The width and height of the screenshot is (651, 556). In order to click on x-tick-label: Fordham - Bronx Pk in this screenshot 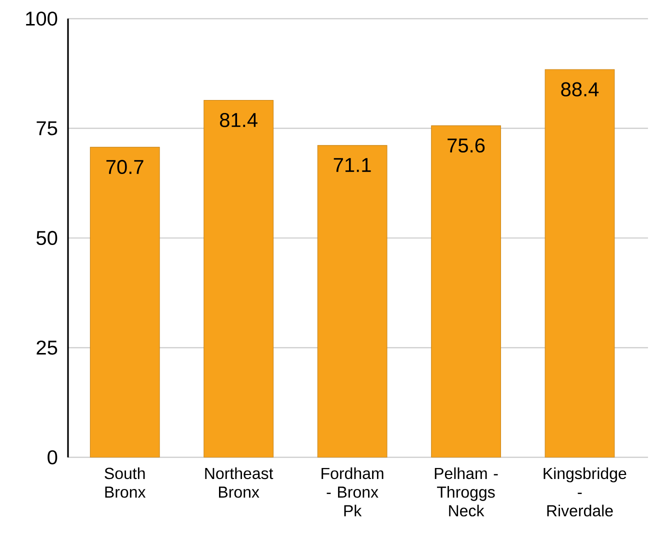, I will do `click(353, 491)`.